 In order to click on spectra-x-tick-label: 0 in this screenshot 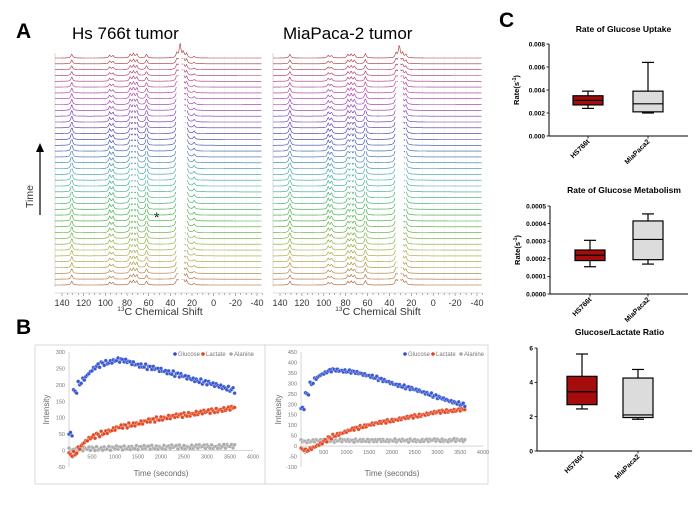, I will do `click(433, 303)`.